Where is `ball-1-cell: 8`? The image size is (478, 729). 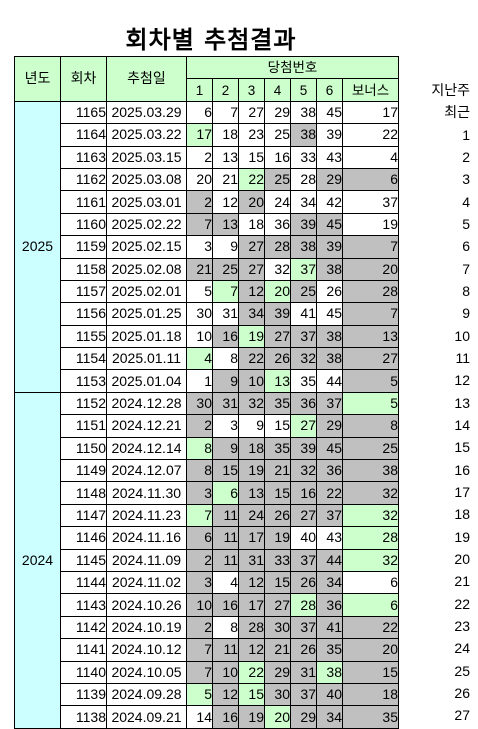 ball-1-cell: 8 is located at coordinates (199, 448).